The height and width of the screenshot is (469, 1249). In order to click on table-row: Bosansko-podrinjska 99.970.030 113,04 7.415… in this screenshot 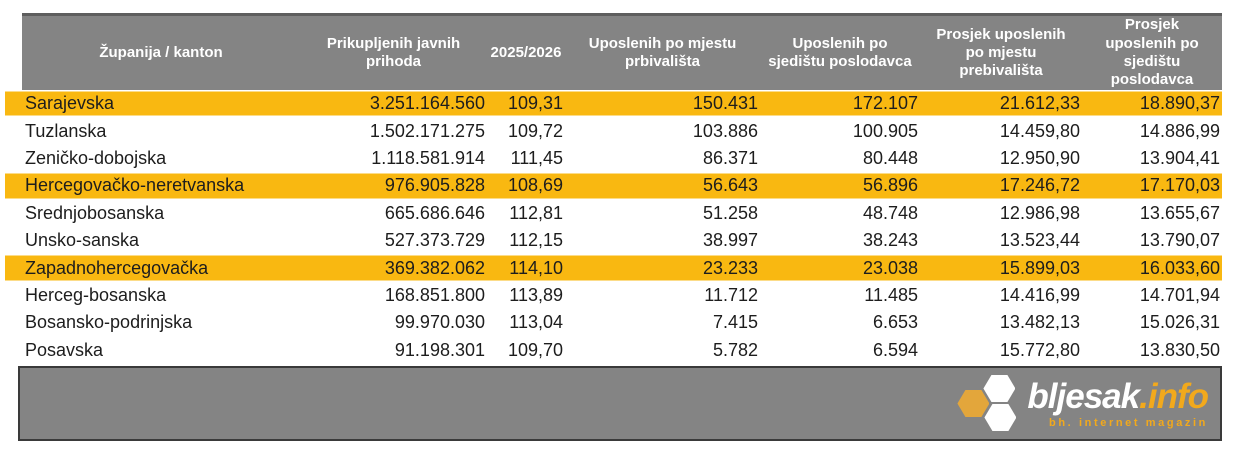, I will do `click(613, 322)`.